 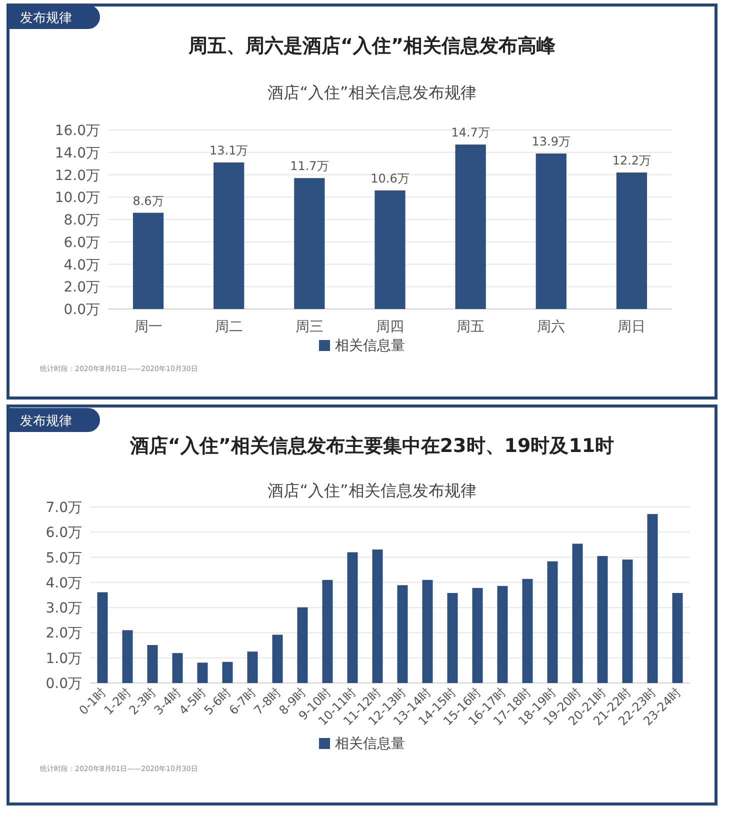 I want to click on y-tick-label: 8.0万, so click(x=82, y=220).